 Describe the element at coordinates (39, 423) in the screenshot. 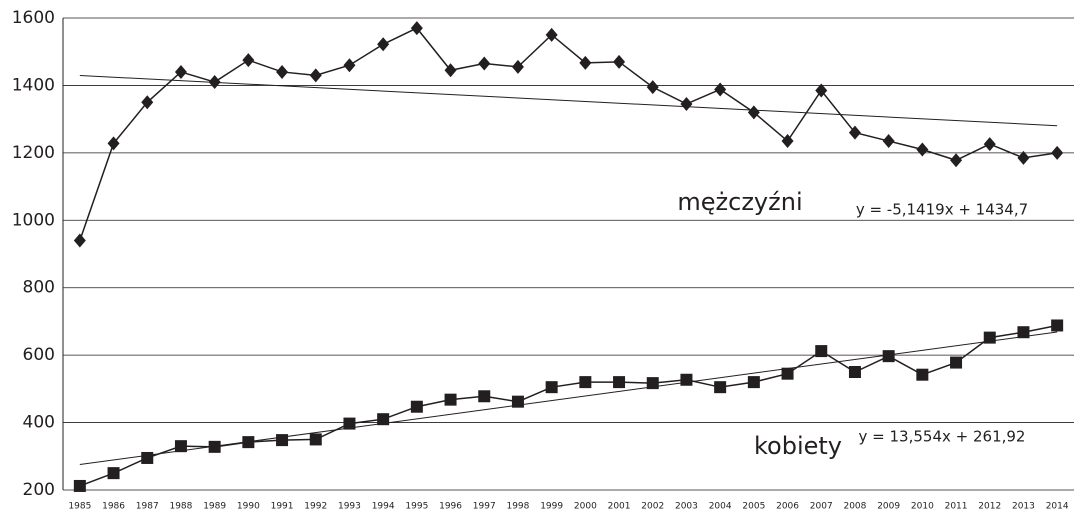

I see `y-tick-label: 400` at that location.